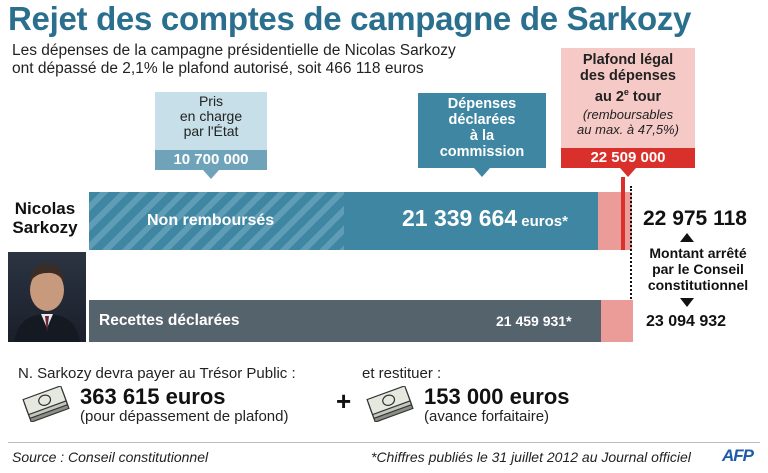 Image resolution: width=768 pixels, height=473 pixels. Describe the element at coordinates (482, 136) in the screenshot. I see `declared-box-line-3: à la` at that location.